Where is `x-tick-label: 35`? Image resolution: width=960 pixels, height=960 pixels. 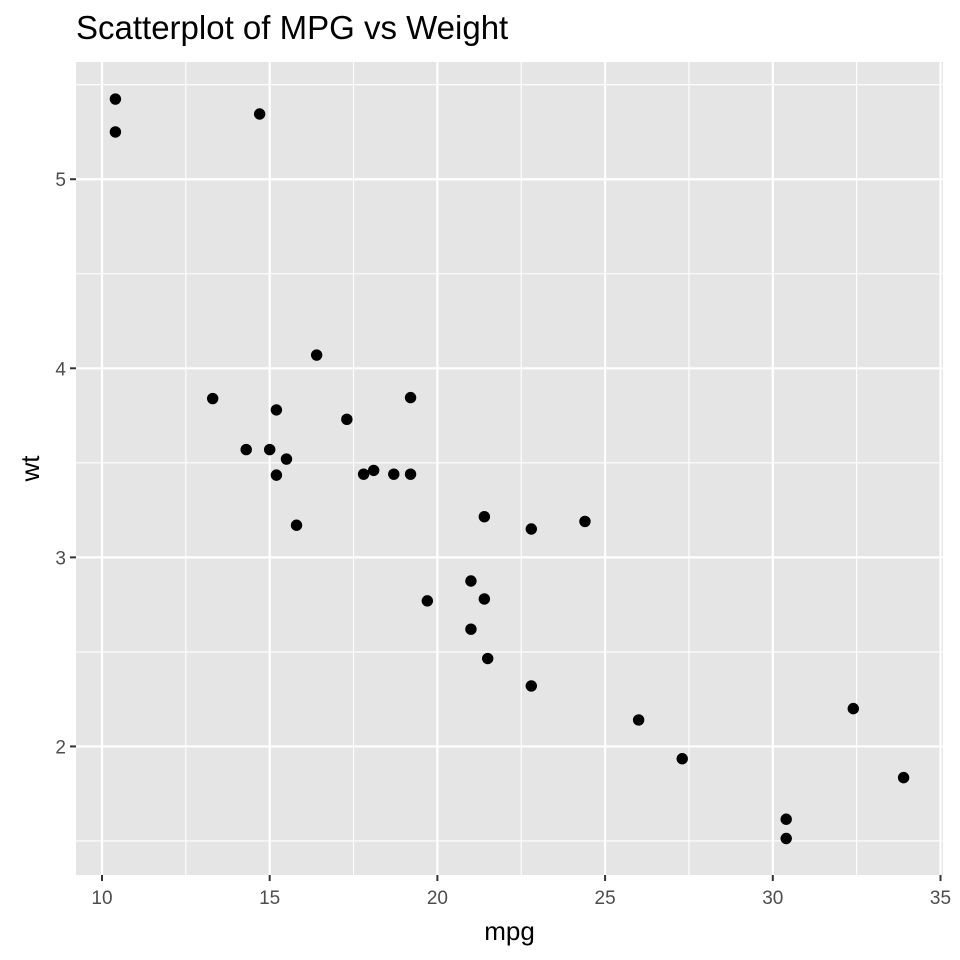 x-tick-label: 35 is located at coordinates (940, 898).